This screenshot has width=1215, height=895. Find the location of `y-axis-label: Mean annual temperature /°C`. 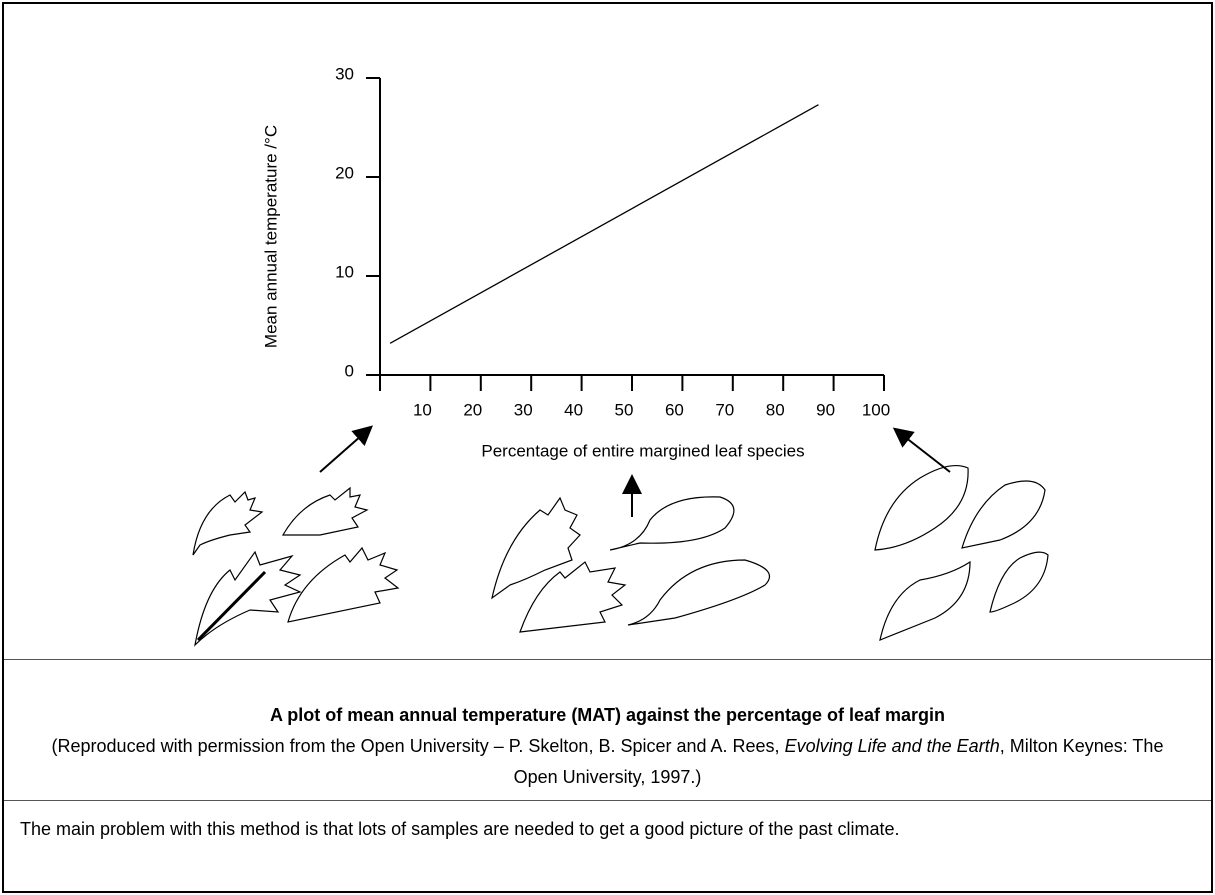

y-axis-label: Mean annual temperature /°C is located at coordinates (270, 236).